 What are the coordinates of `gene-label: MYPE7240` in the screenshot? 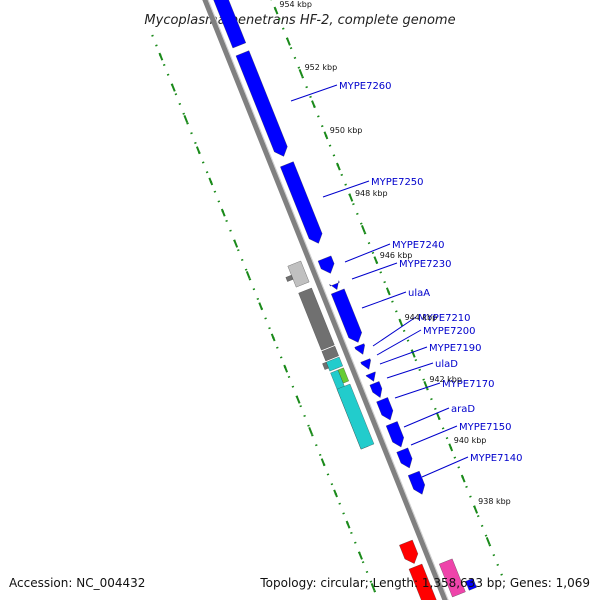 It's located at (418, 245).